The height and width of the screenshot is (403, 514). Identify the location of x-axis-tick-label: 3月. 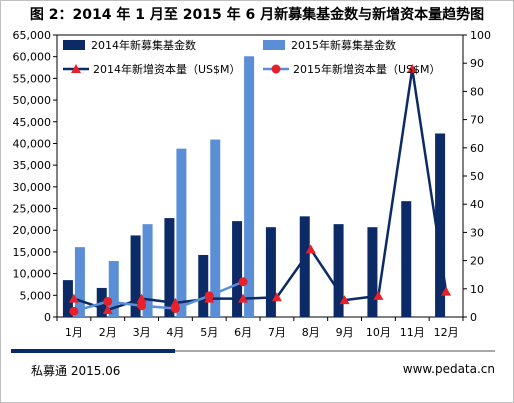
(142, 332).